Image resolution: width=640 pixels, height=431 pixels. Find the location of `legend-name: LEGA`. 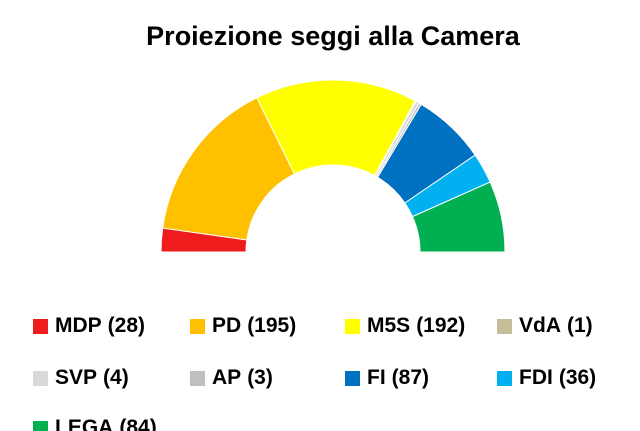

legend-name: LEGA is located at coordinates (84, 423).